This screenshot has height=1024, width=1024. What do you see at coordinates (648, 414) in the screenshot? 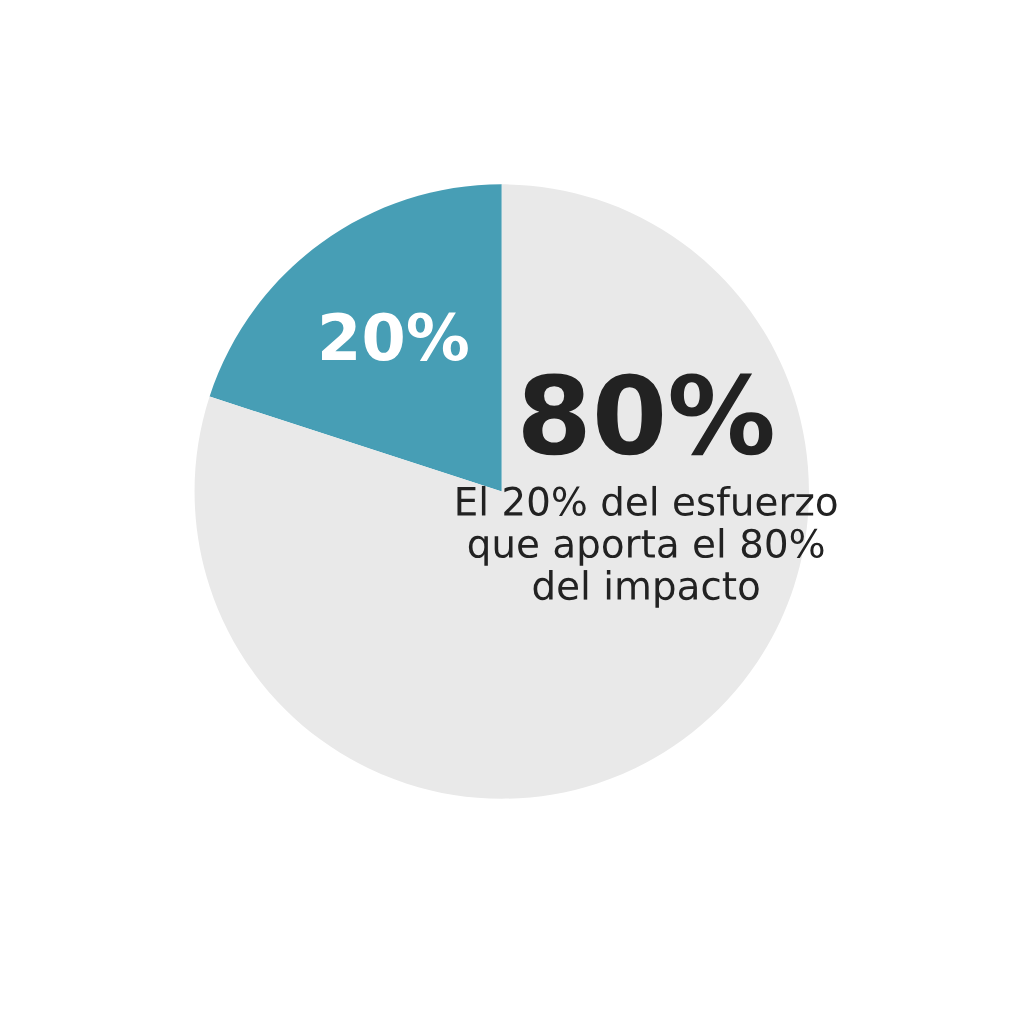
I see `data-label: 80%` at bounding box center [648, 414].